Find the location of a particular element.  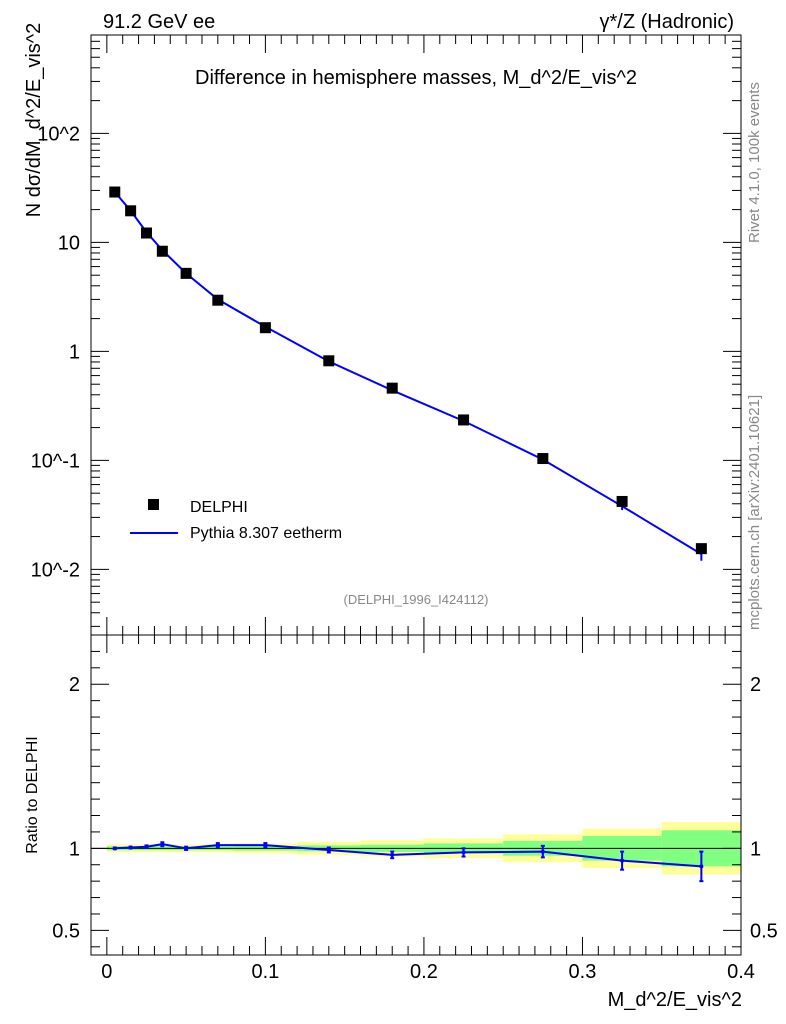

y-tick-label: 10 is located at coordinates (69, 243).